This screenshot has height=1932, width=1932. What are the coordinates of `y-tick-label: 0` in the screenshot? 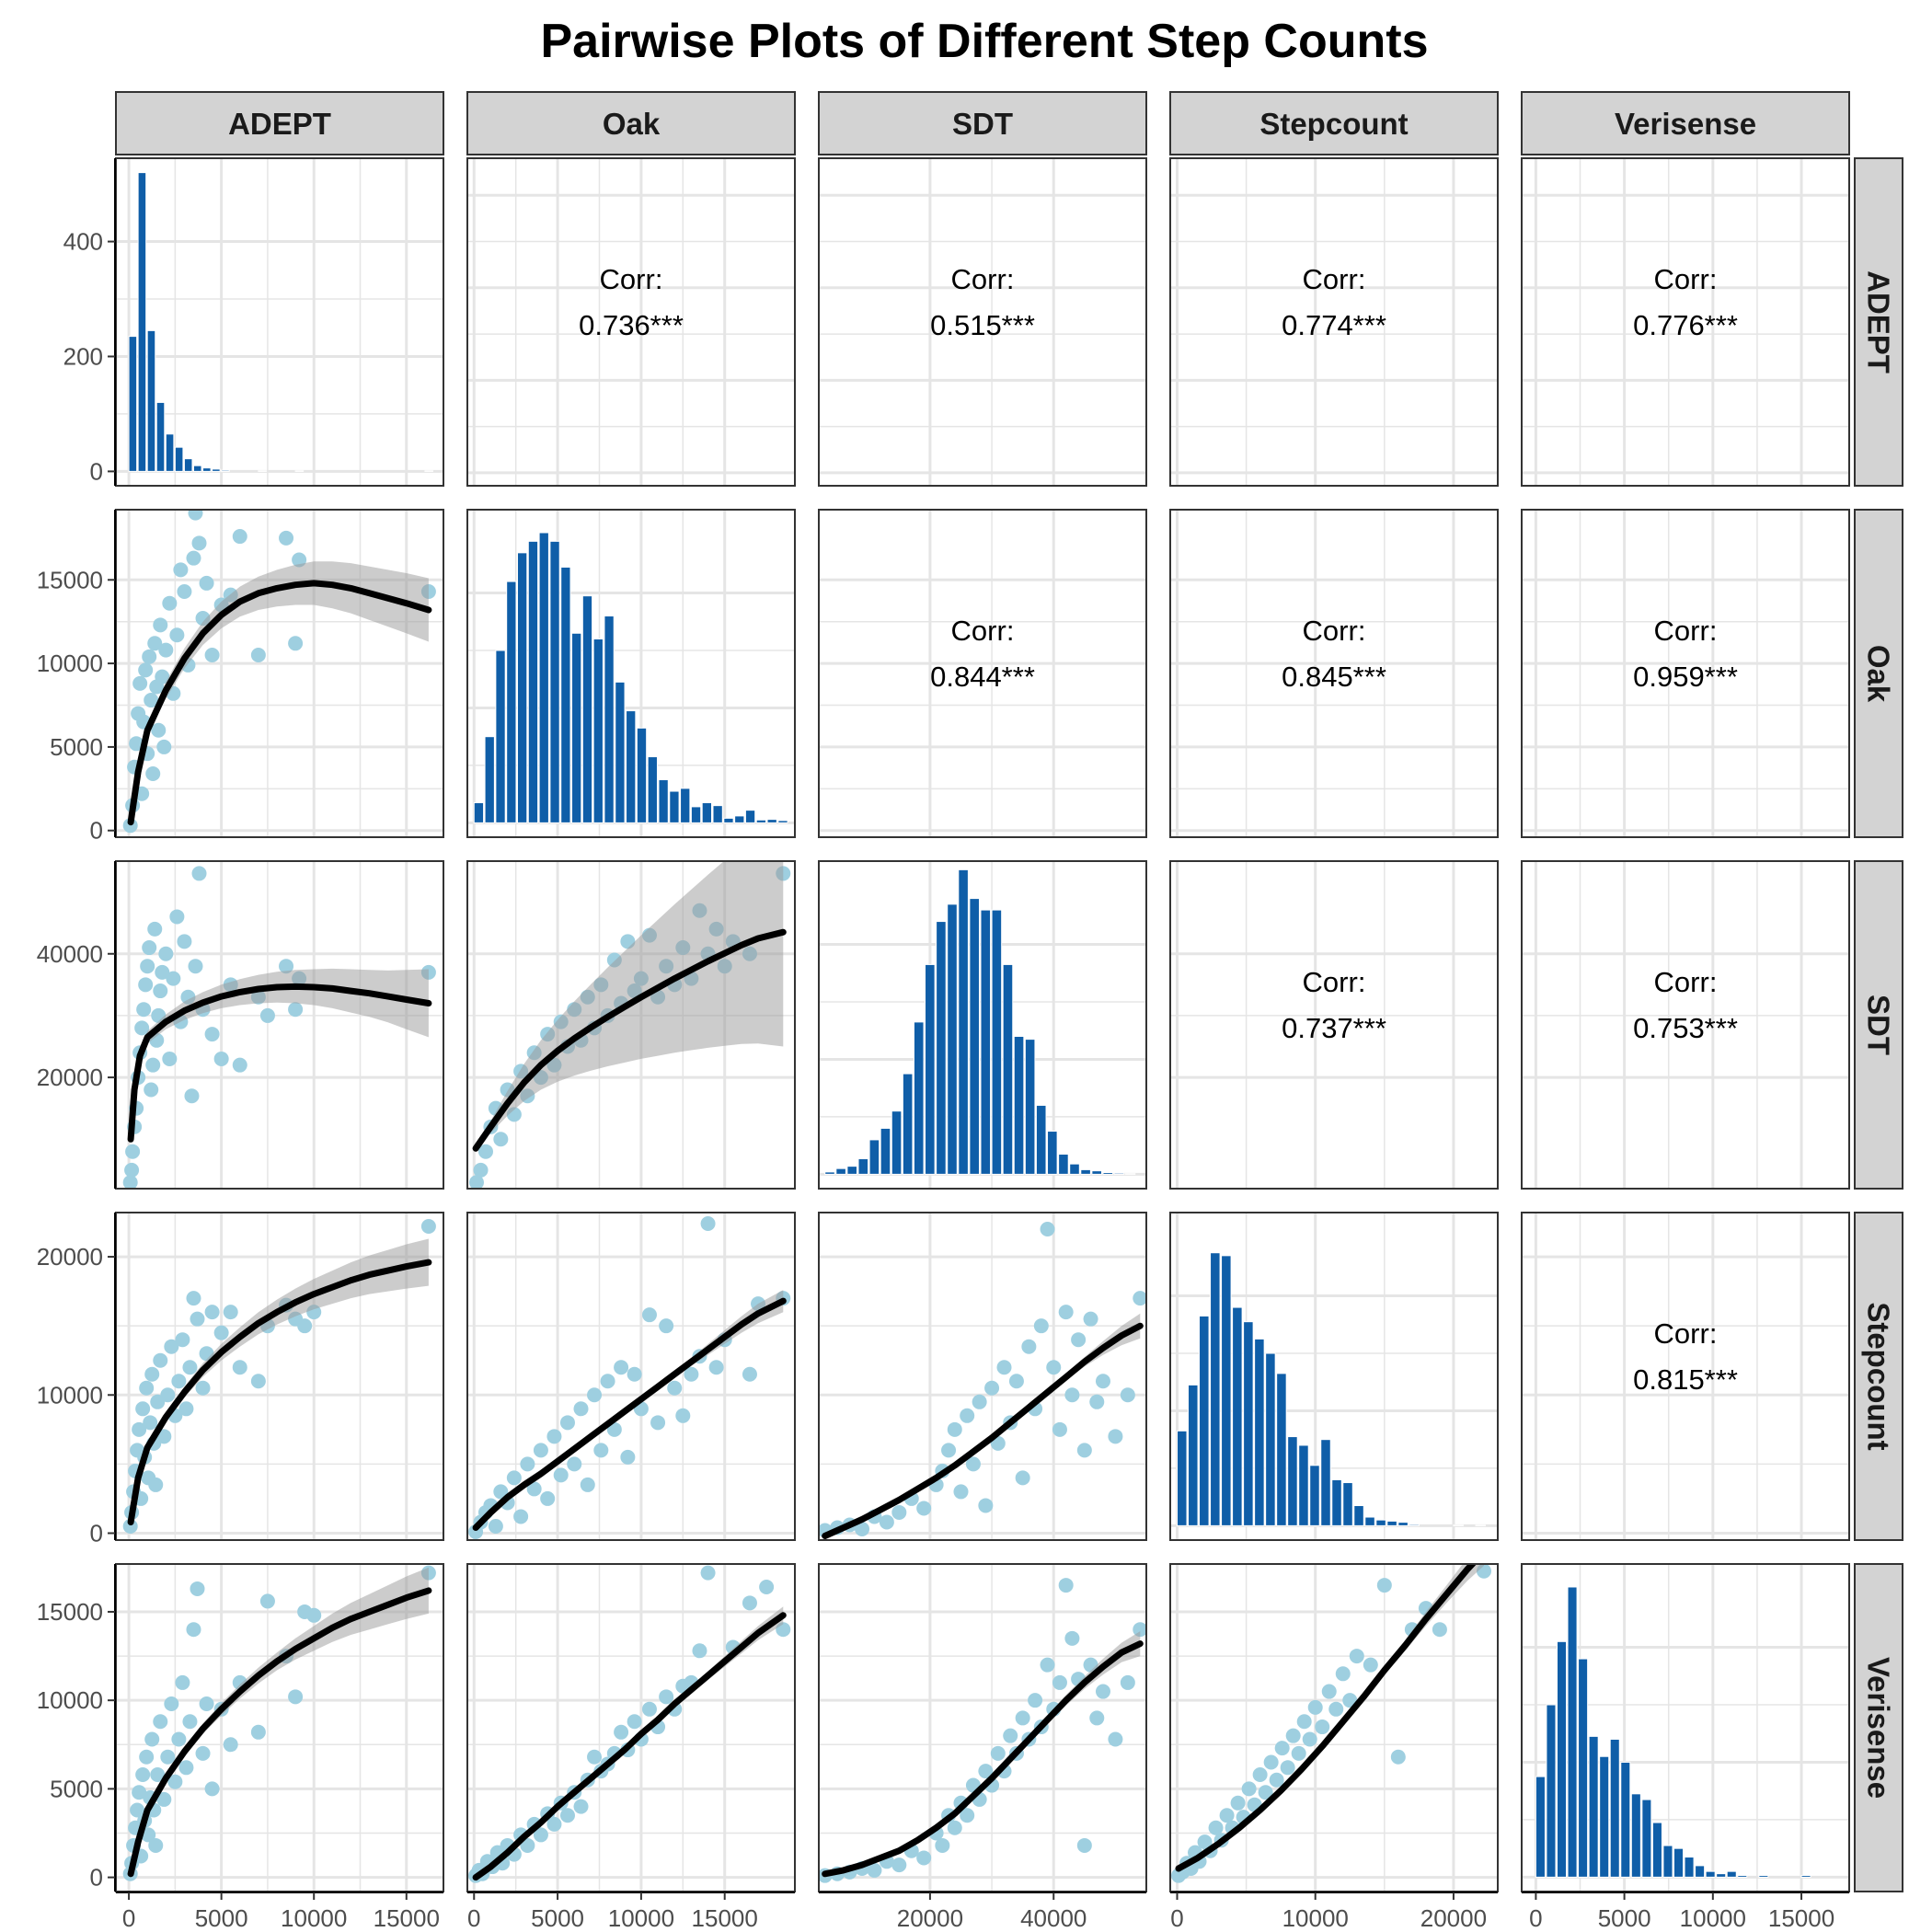 It's located at (96, 831).